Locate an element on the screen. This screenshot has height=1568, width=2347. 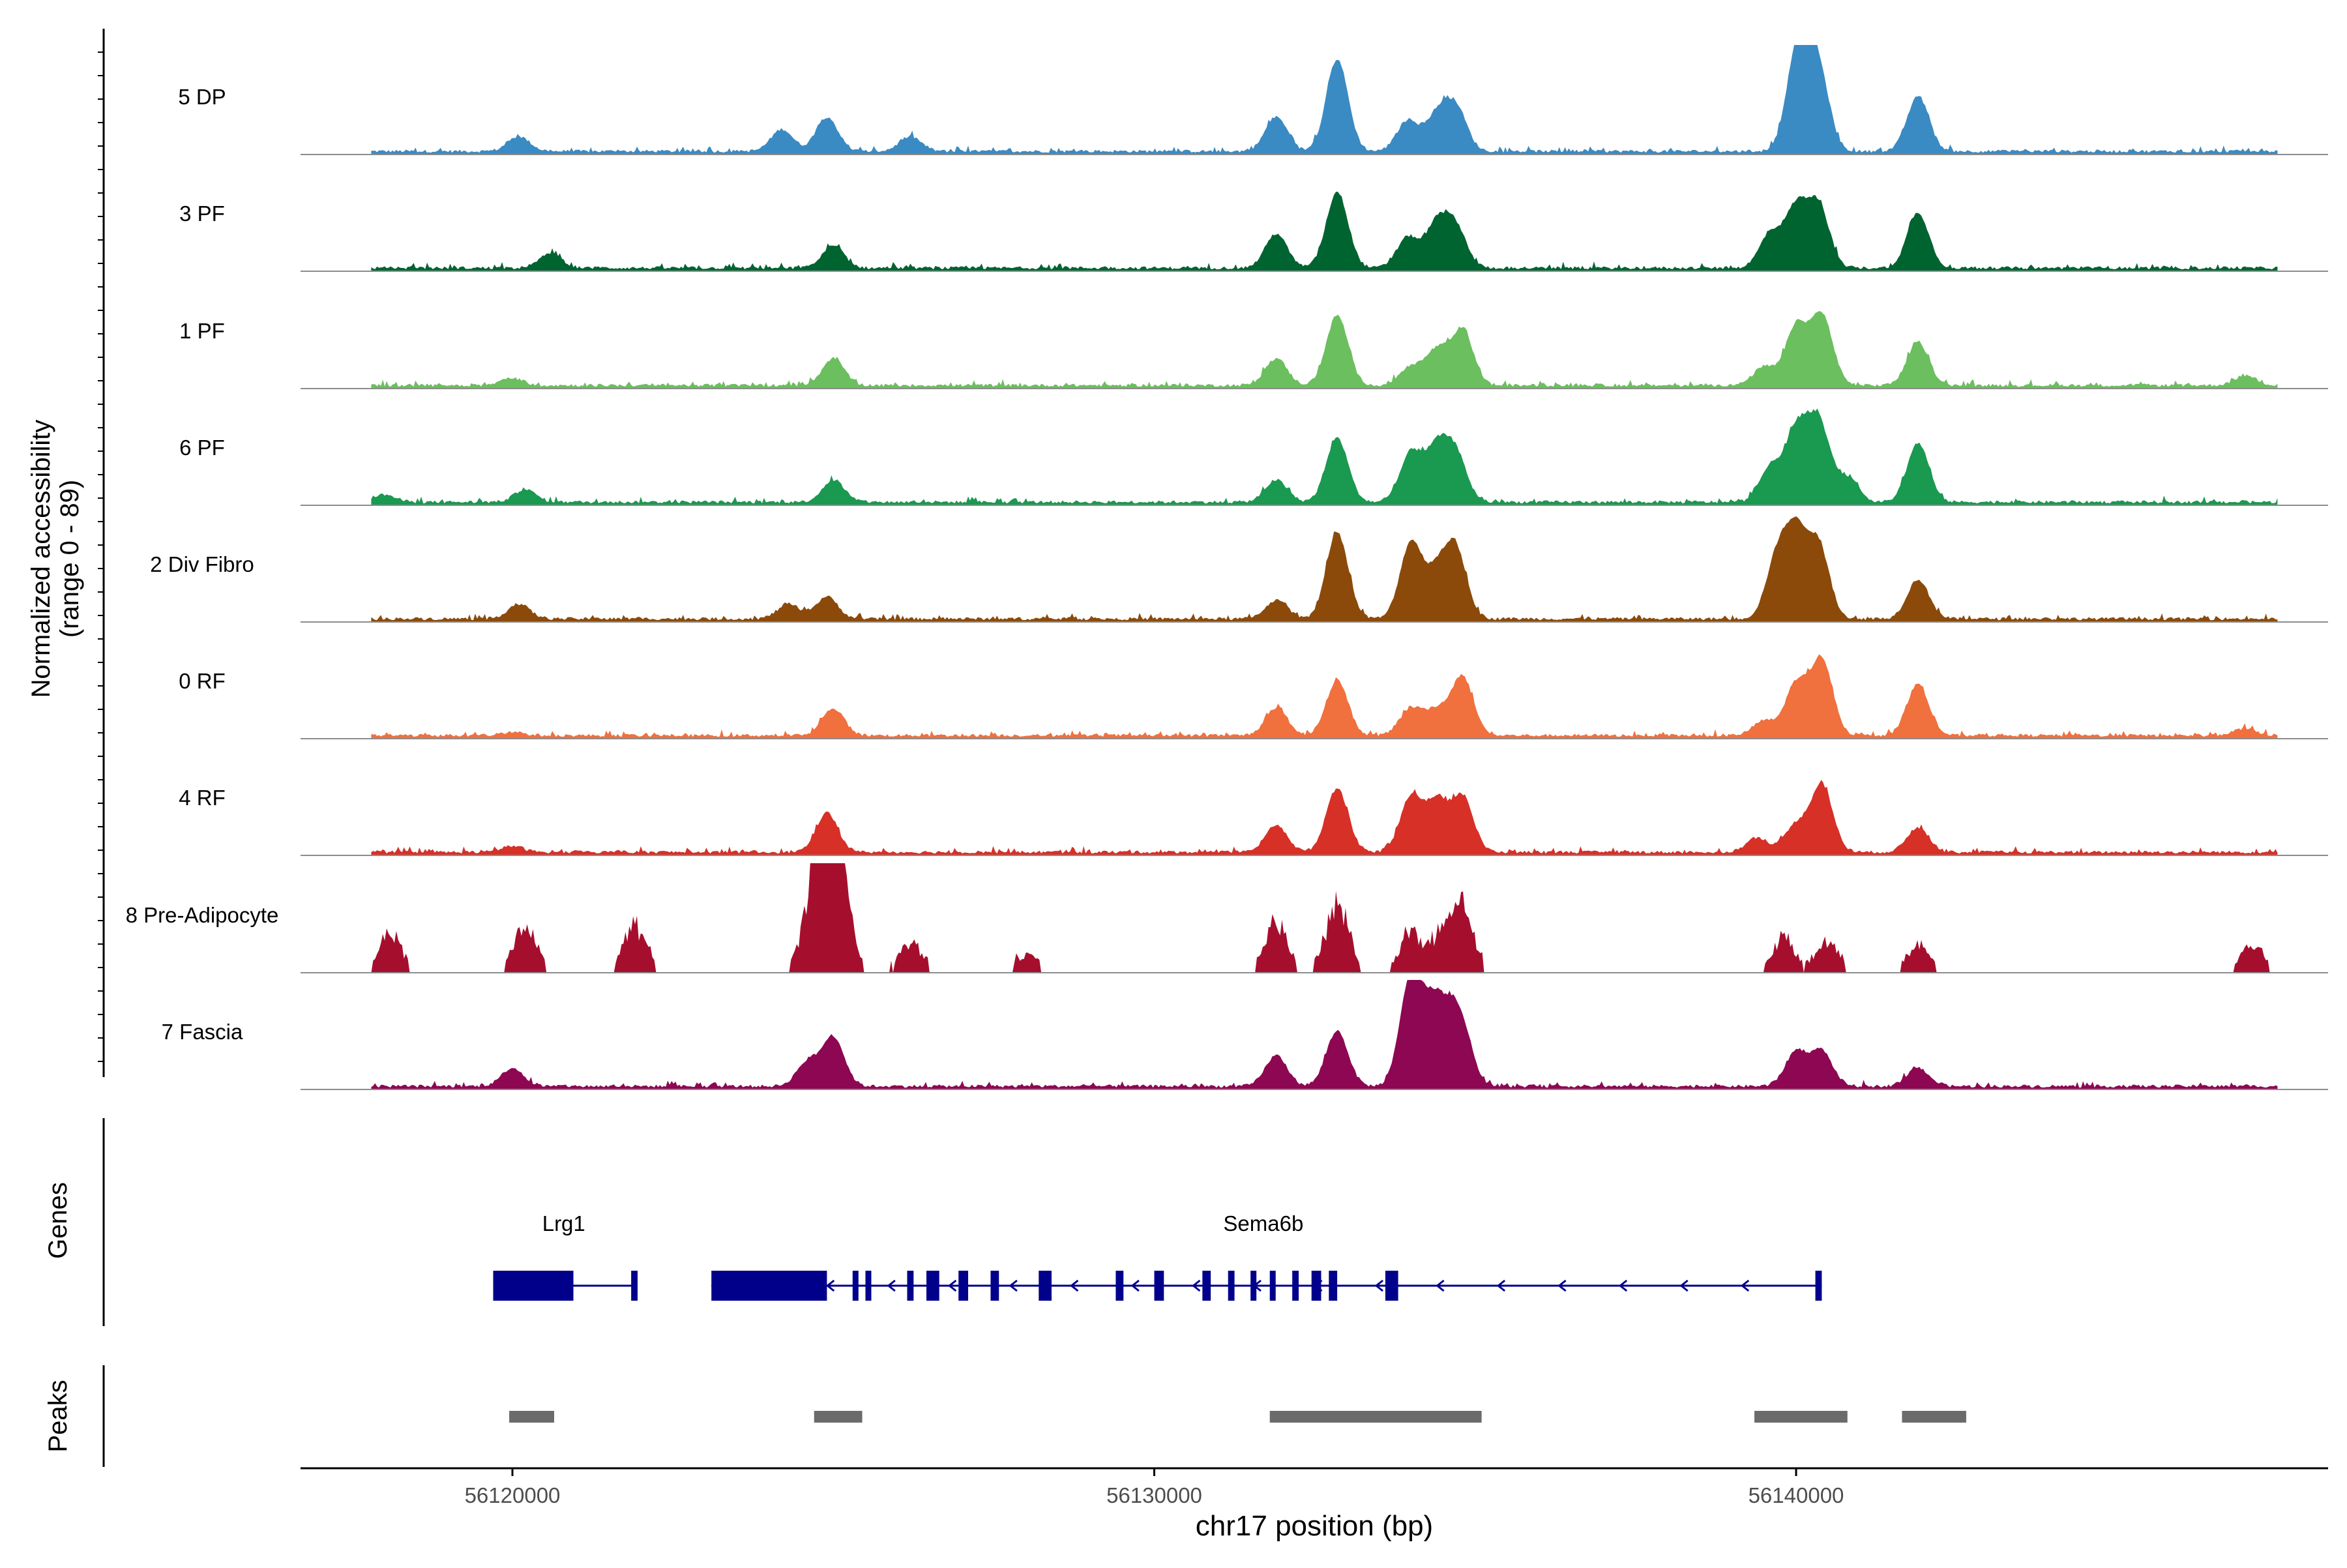
y-axis-title-line2: (range 0 - 89) is located at coordinates (69, 559).